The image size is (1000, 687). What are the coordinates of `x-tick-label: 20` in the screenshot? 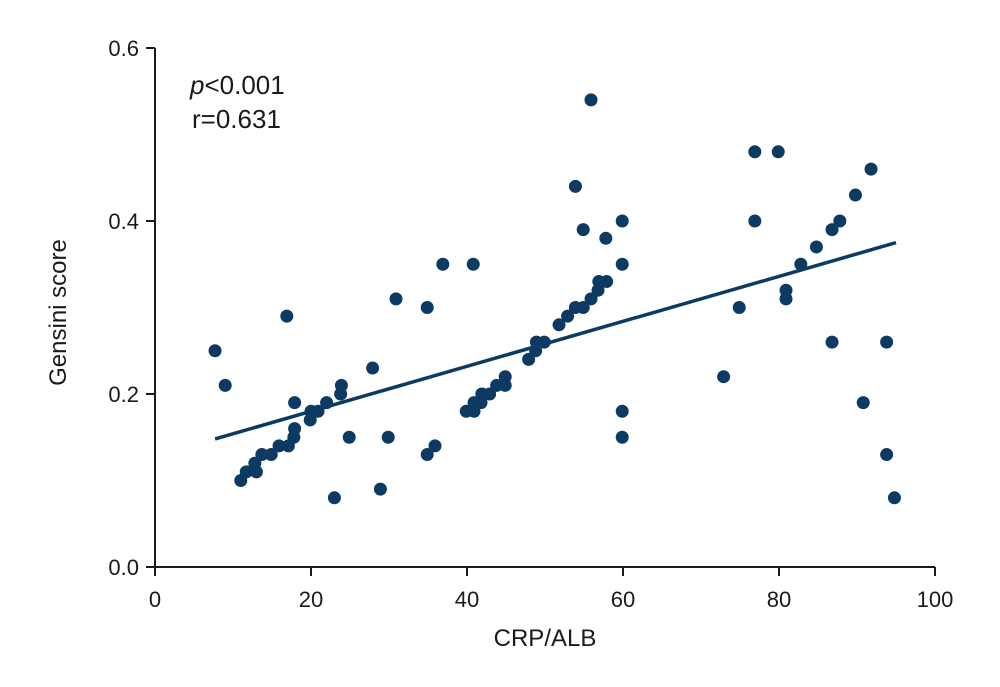 It's located at (311, 599).